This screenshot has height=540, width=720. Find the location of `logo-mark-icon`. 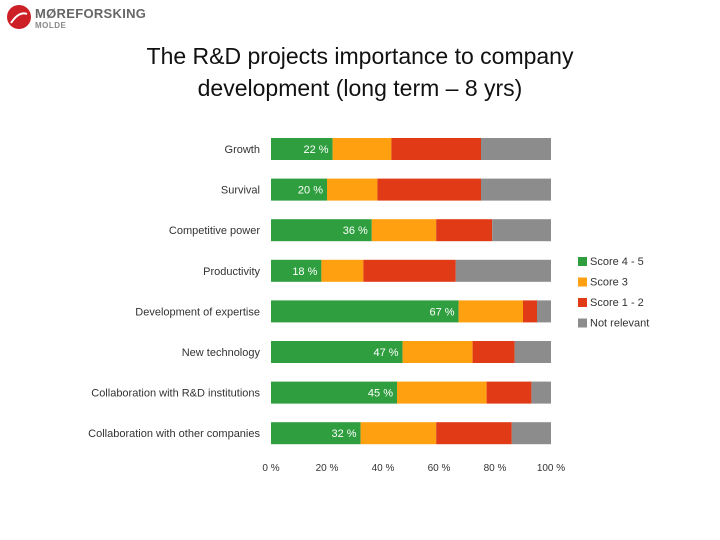

logo-mark-icon is located at coordinates (19, 17).